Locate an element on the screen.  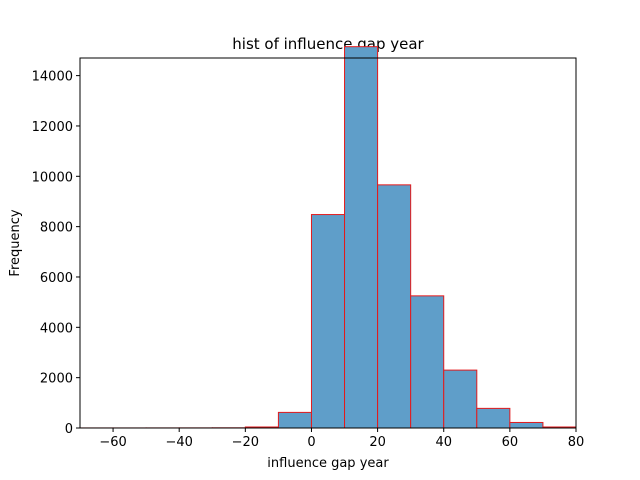
y-tick-label: 14000 is located at coordinates (52, 77).